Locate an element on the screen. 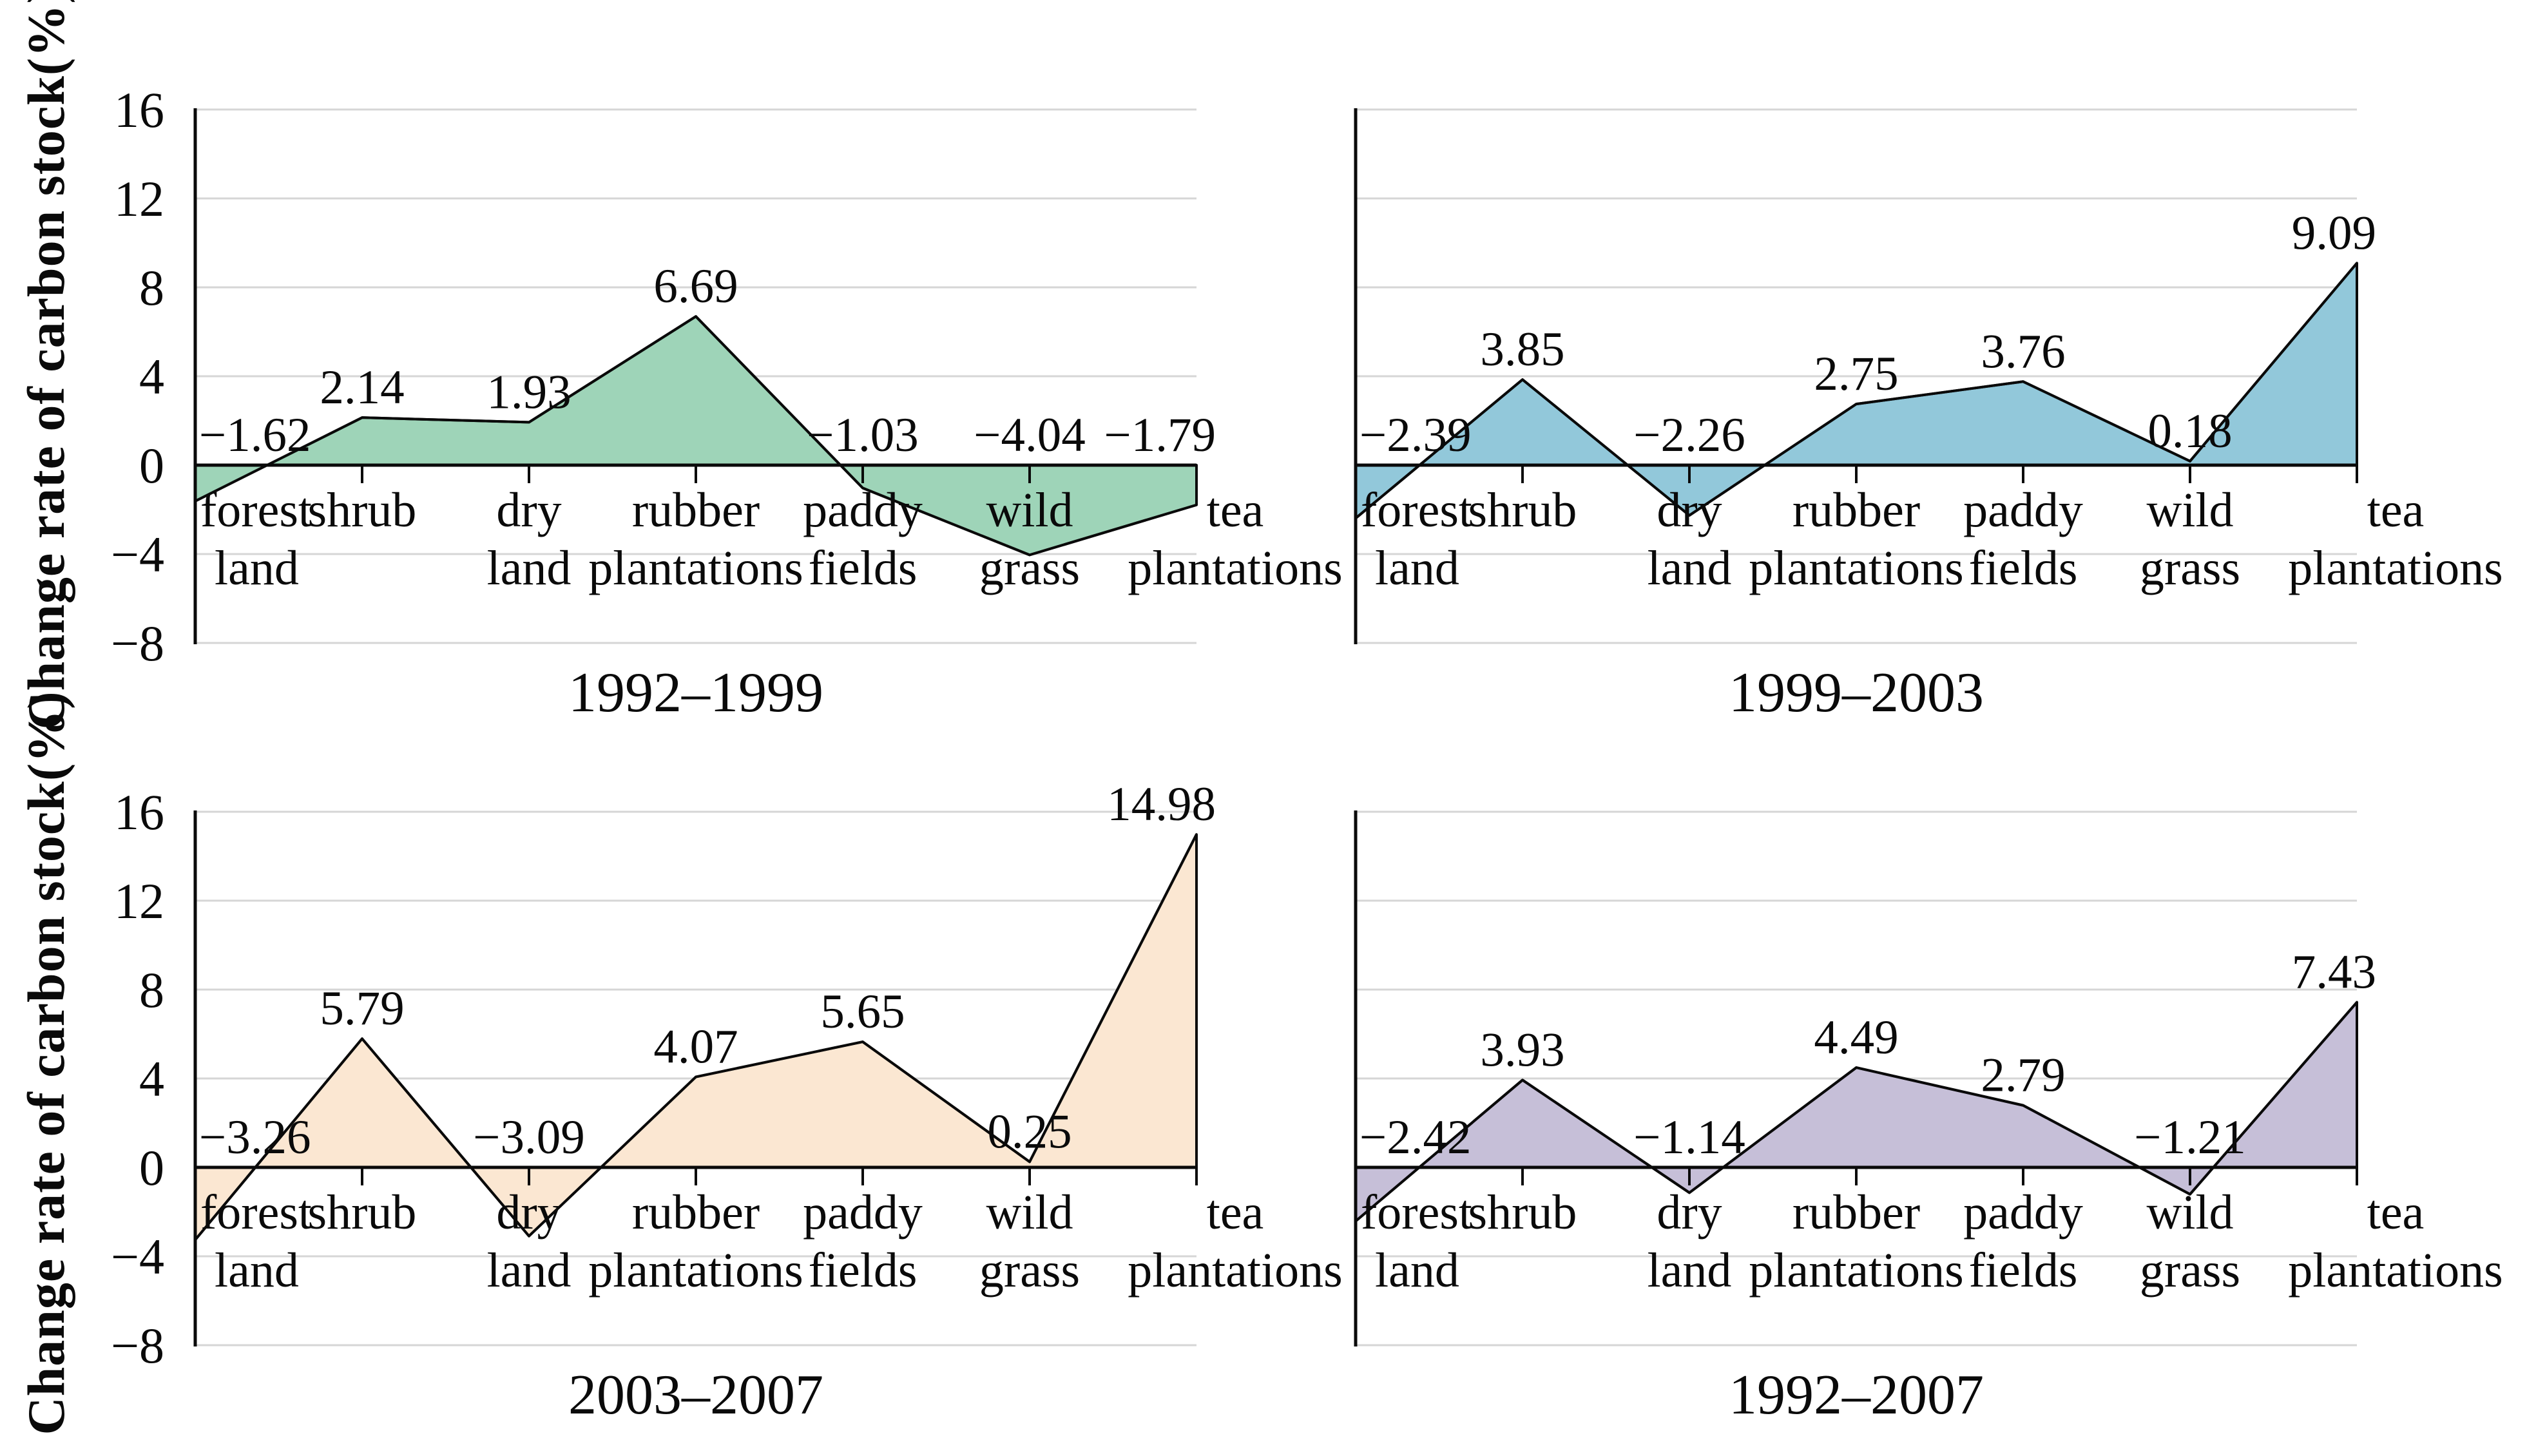 The width and height of the screenshot is (2527, 1456). value-label: 3.76 is located at coordinates (2023, 352).